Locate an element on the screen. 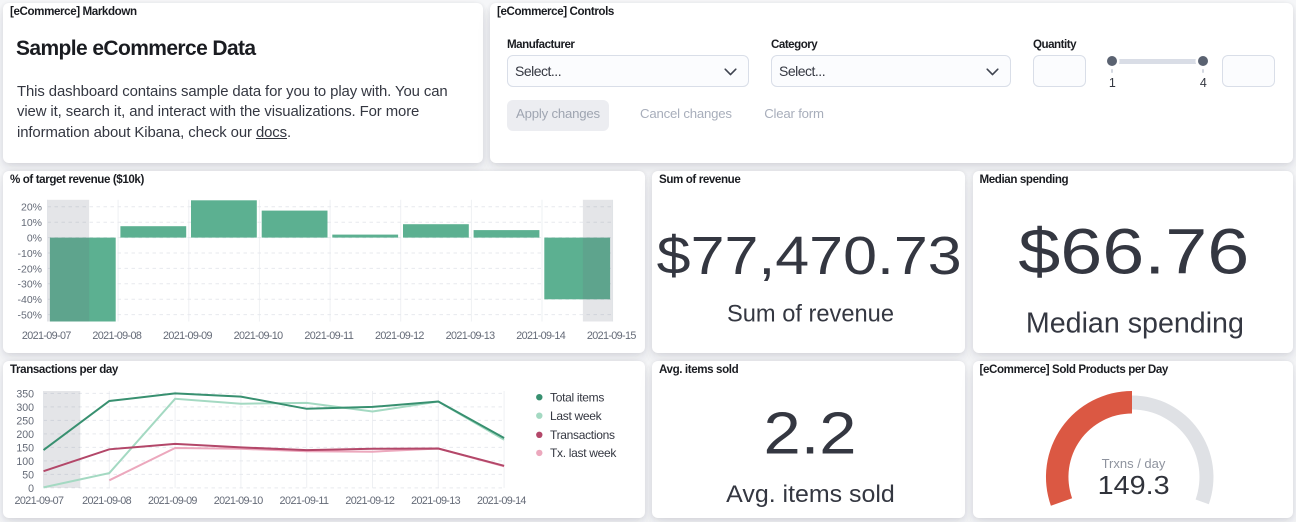 The image size is (1296, 522). svg-text: Tx. last week is located at coordinates (583, 453).